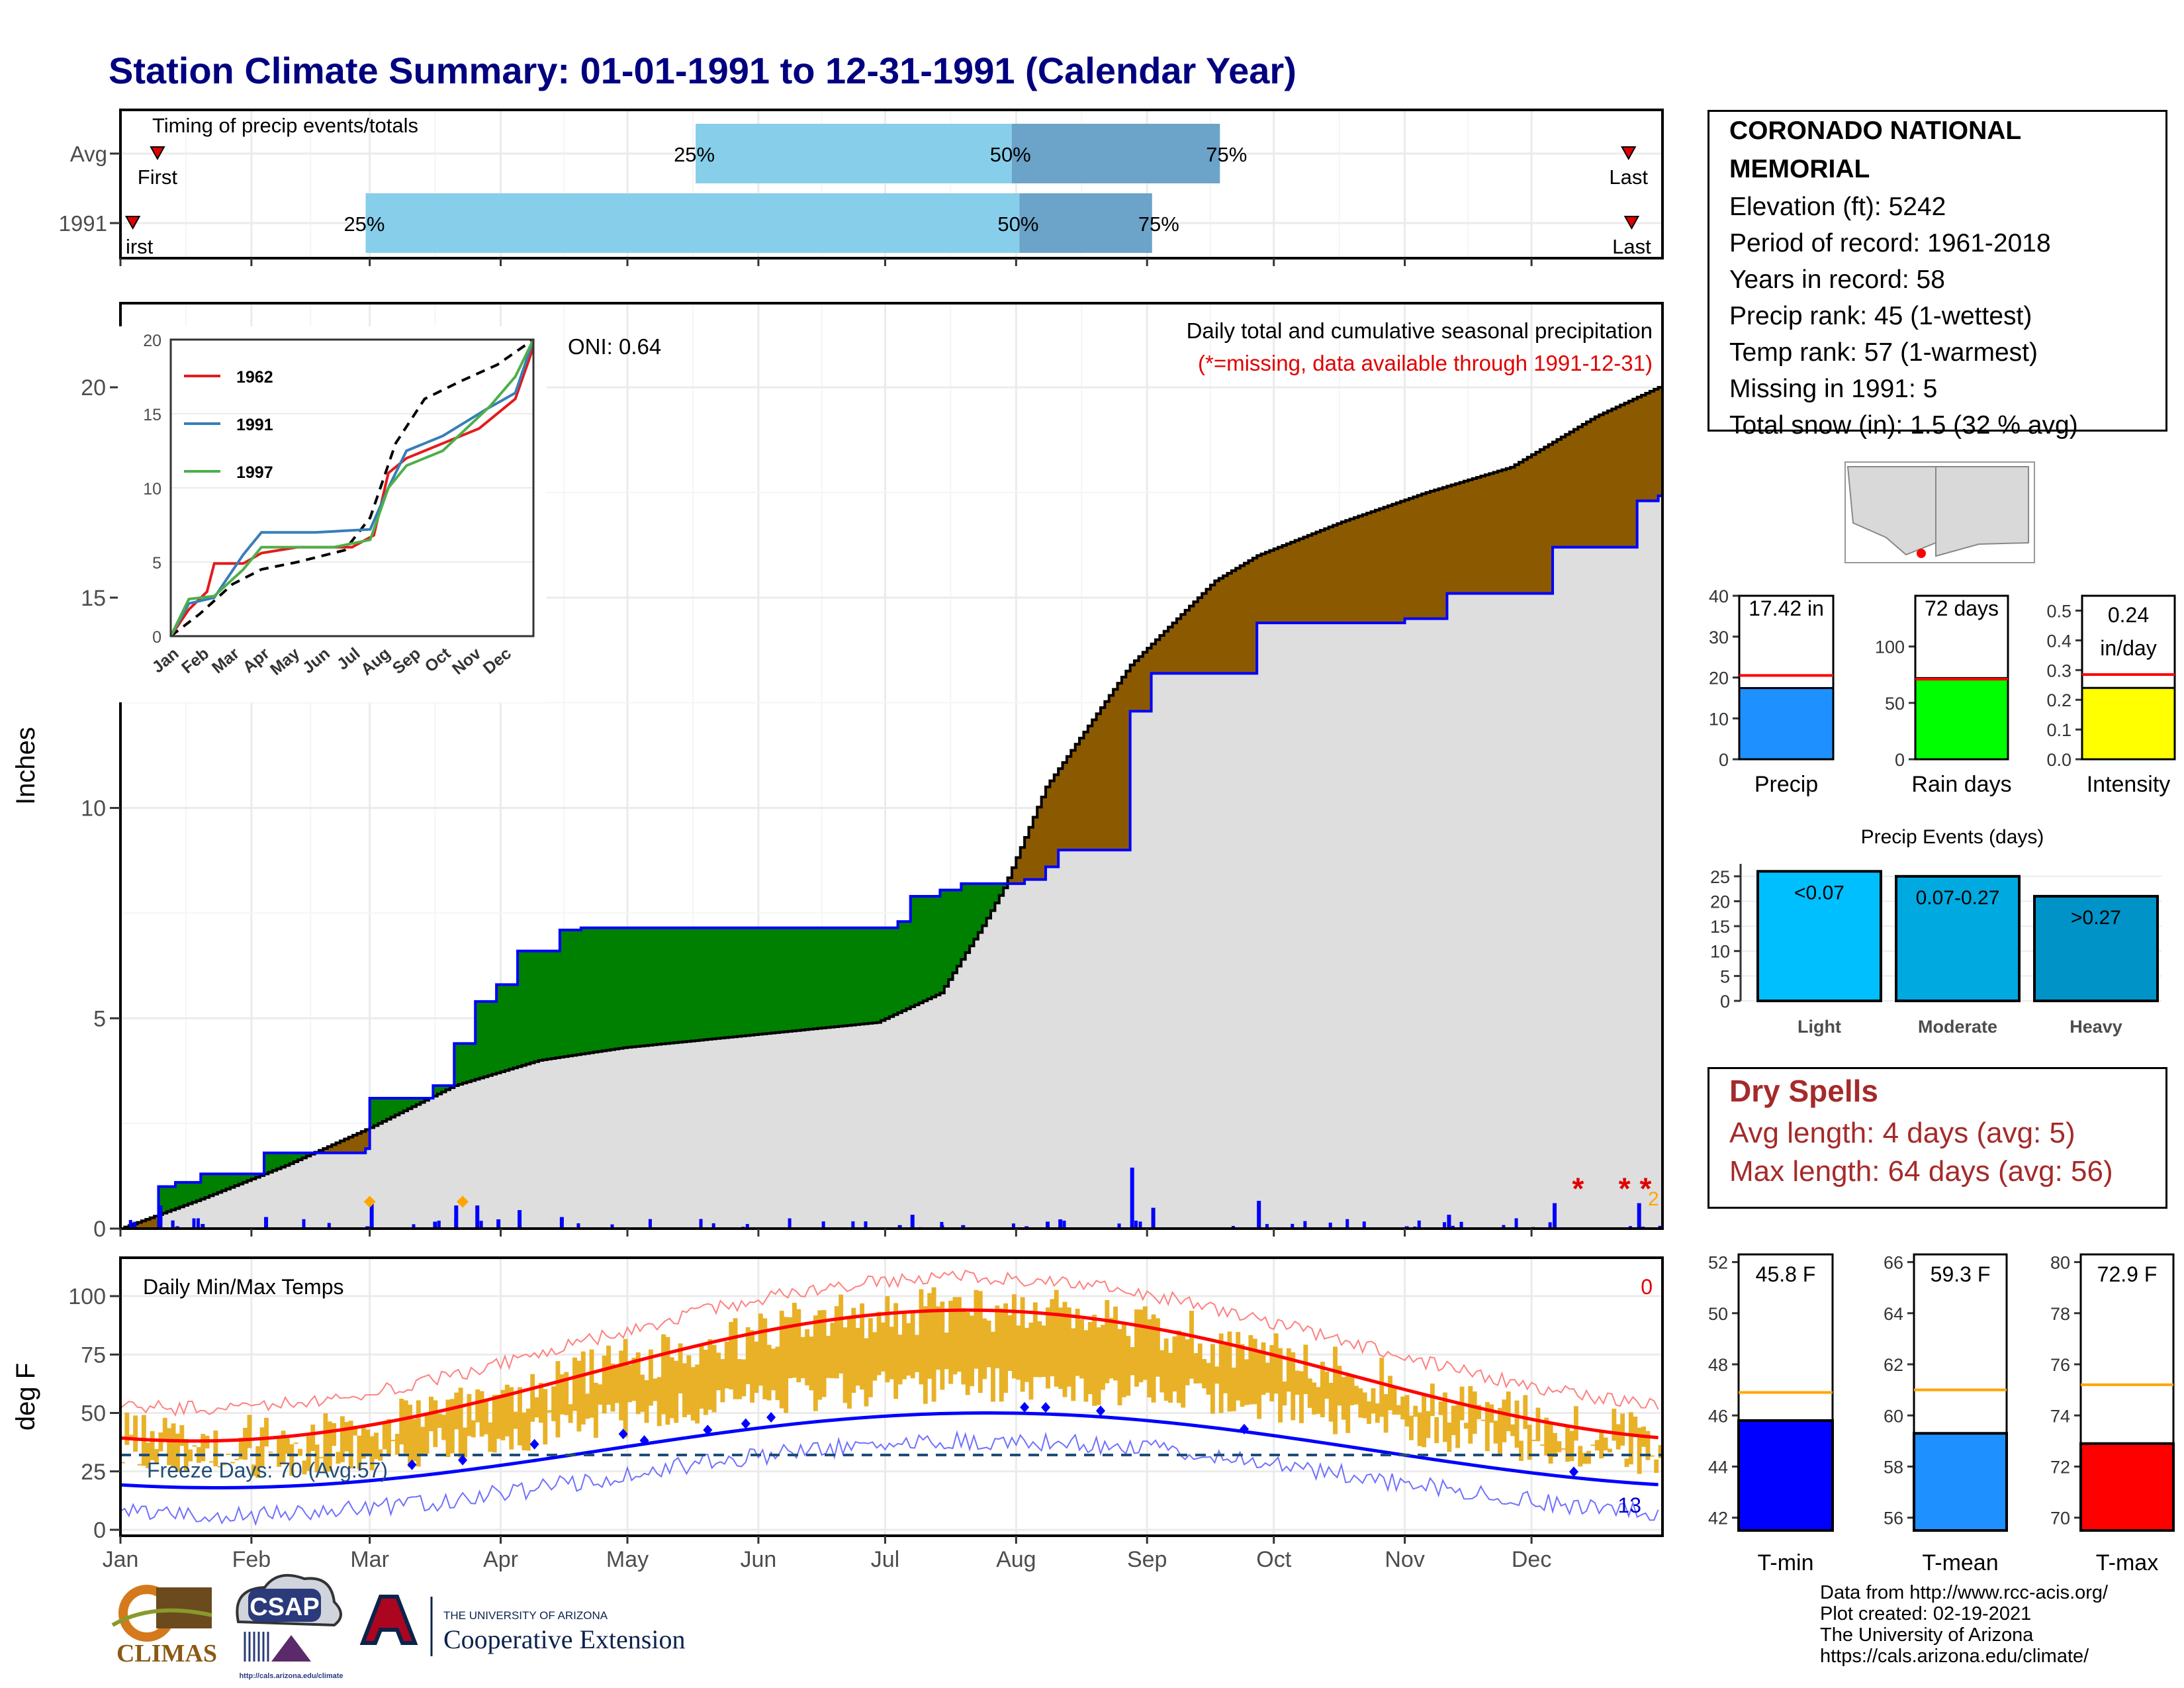 This screenshot has width=2184, height=1688. Describe the element at coordinates (1875, 150) in the screenshot. I see `station-name: CORONADO NATIONAL MEMORIAL` at that location.